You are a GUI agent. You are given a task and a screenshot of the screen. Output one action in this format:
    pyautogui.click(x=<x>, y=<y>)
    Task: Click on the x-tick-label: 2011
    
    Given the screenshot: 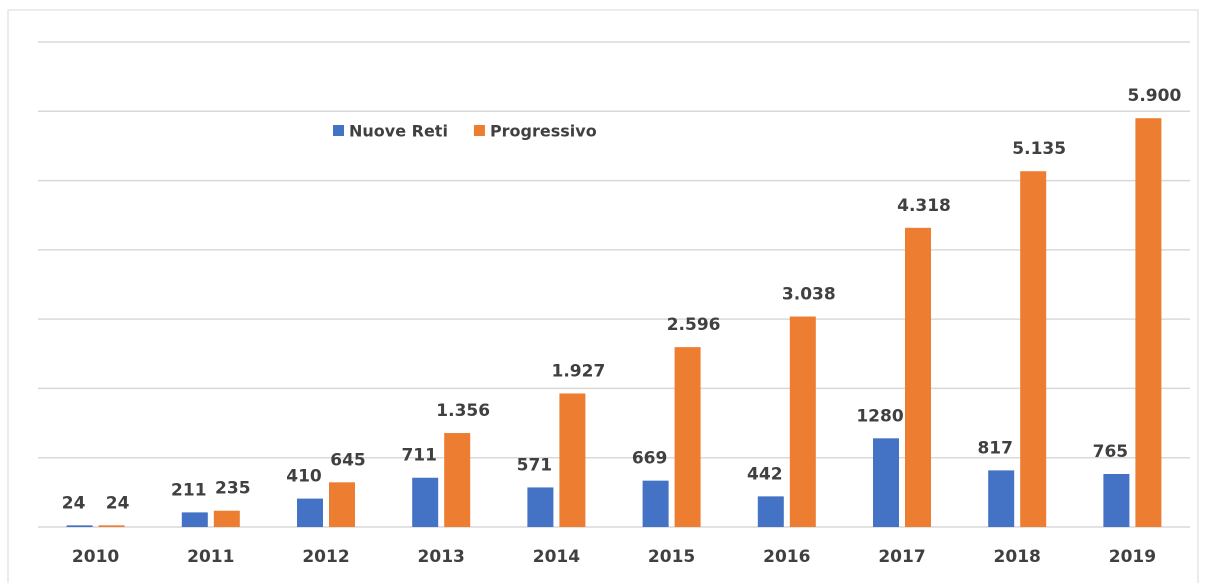 What is the action you would take?
    pyautogui.click(x=210, y=557)
    